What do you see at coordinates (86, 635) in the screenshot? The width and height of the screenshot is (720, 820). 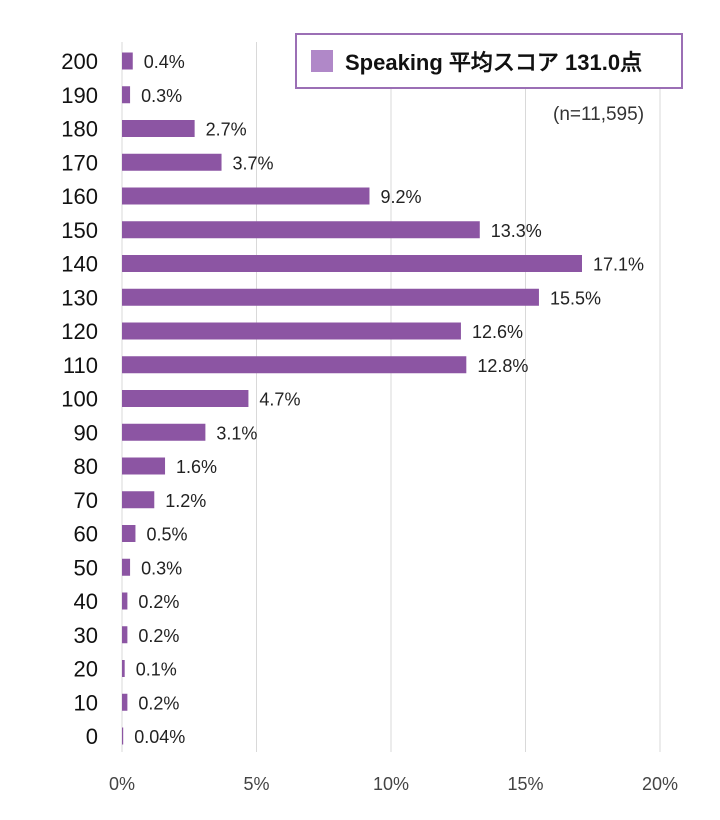 I see `category-label: 30` at bounding box center [86, 635].